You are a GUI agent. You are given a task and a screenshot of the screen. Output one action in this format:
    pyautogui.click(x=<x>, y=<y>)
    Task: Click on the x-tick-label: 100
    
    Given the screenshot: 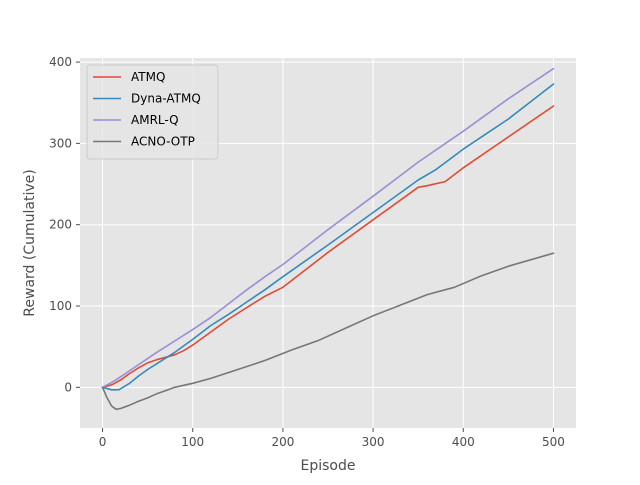 What is the action you would take?
    pyautogui.click(x=192, y=442)
    